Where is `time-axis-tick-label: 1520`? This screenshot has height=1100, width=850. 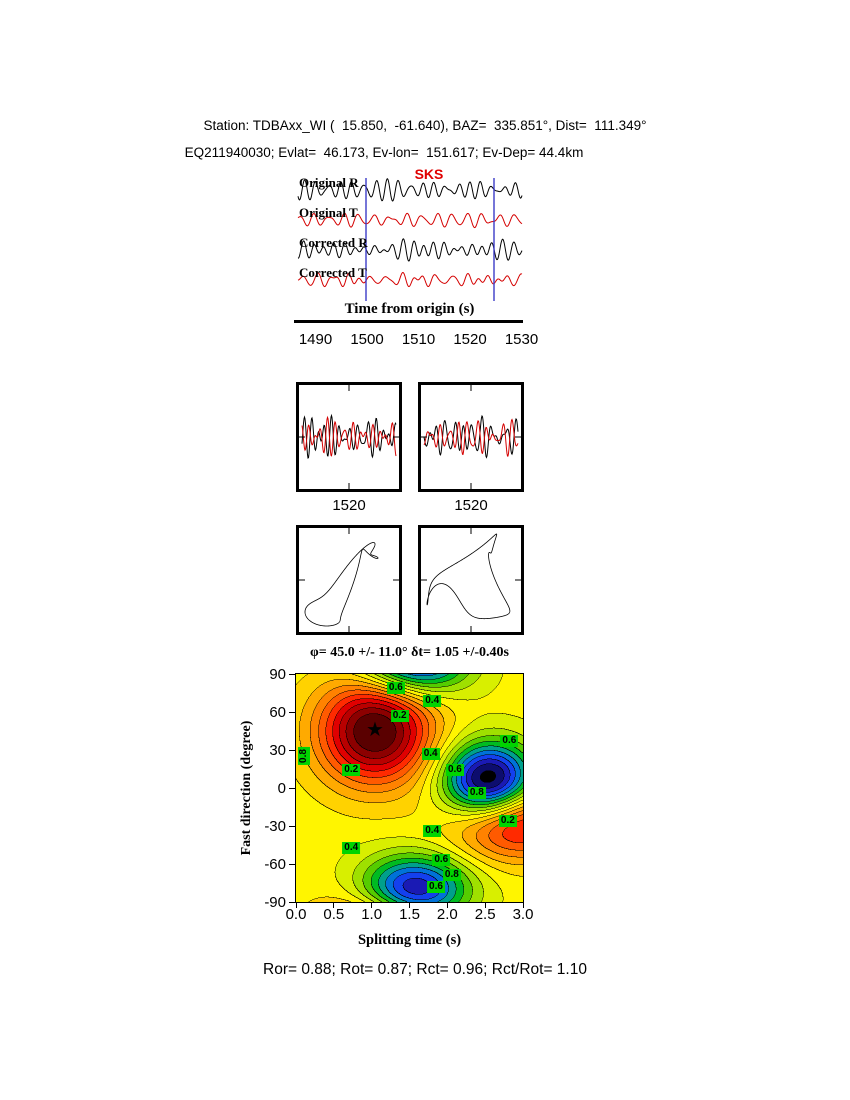 time-axis-tick-label: 1520 is located at coordinates (470, 339).